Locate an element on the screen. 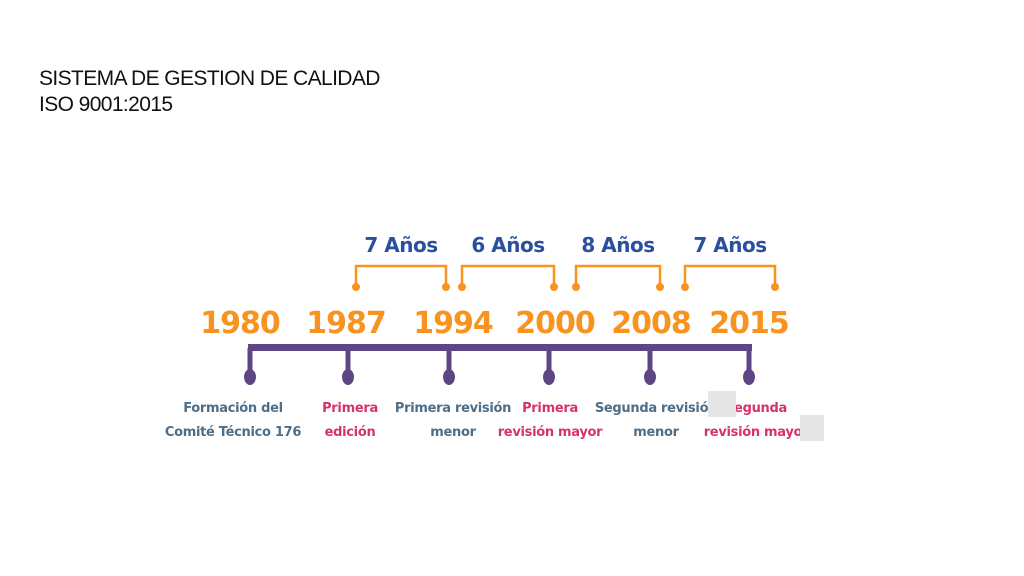 The width and height of the screenshot is (1024, 576). event-line-1: Primera revisión is located at coordinates (453, 408).